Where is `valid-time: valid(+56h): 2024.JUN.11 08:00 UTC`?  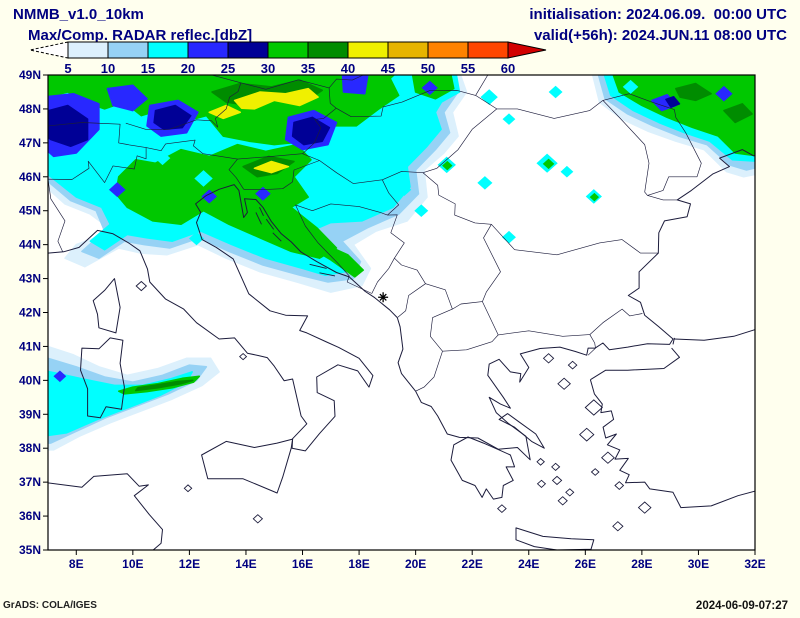
valid-time: valid(+56h): 2024.JUN.11 08:00 UTC is located at coordinates (660, 35).